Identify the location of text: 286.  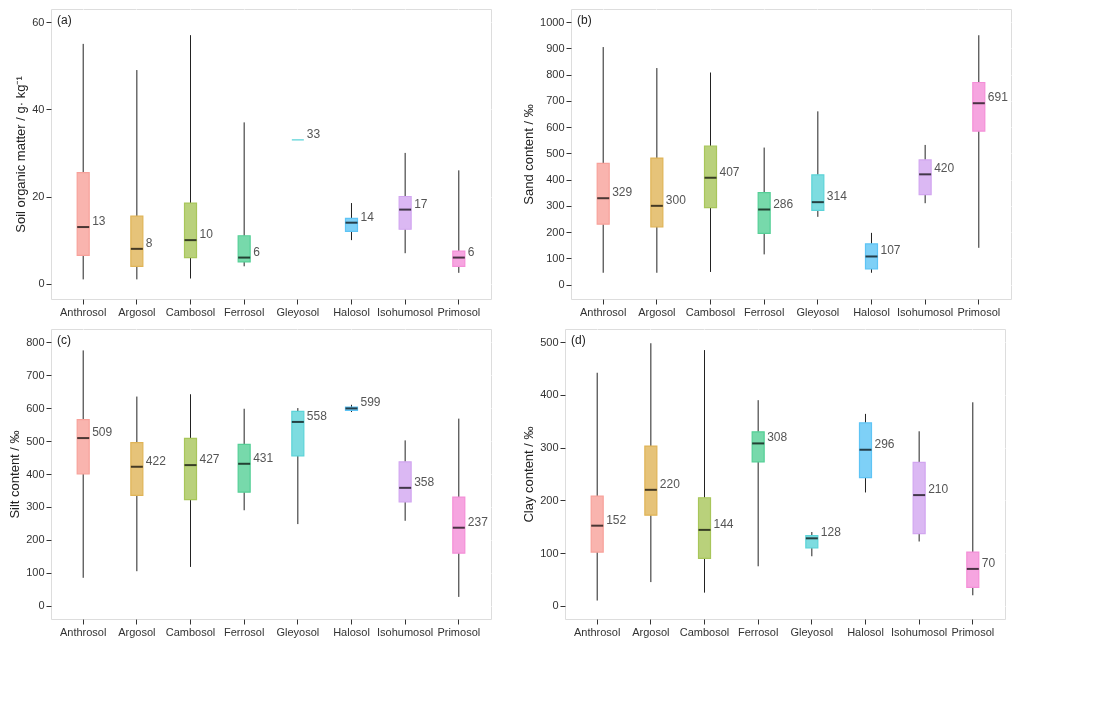
(783, 203).